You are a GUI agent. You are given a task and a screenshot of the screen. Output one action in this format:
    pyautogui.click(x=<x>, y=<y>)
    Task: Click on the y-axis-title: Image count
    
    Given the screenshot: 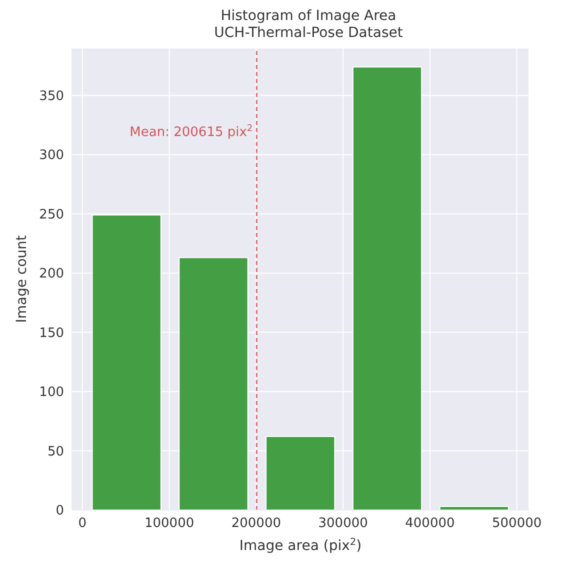 What is the action you would take?
    pyautogui.click(x=22, y=278)
    